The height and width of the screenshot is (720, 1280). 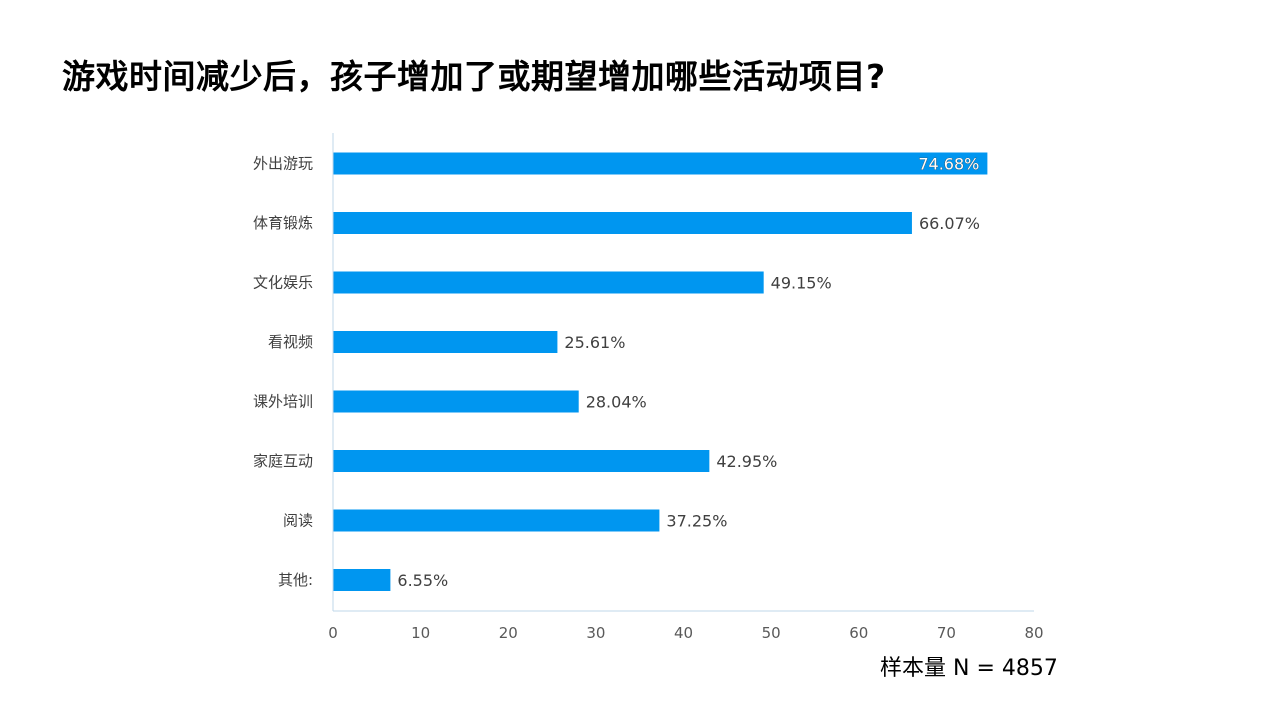 What do you see at coordinates (683, 633) in the screenshot?
I see `x-tick-label: 40` at bounding box center [683, 633].